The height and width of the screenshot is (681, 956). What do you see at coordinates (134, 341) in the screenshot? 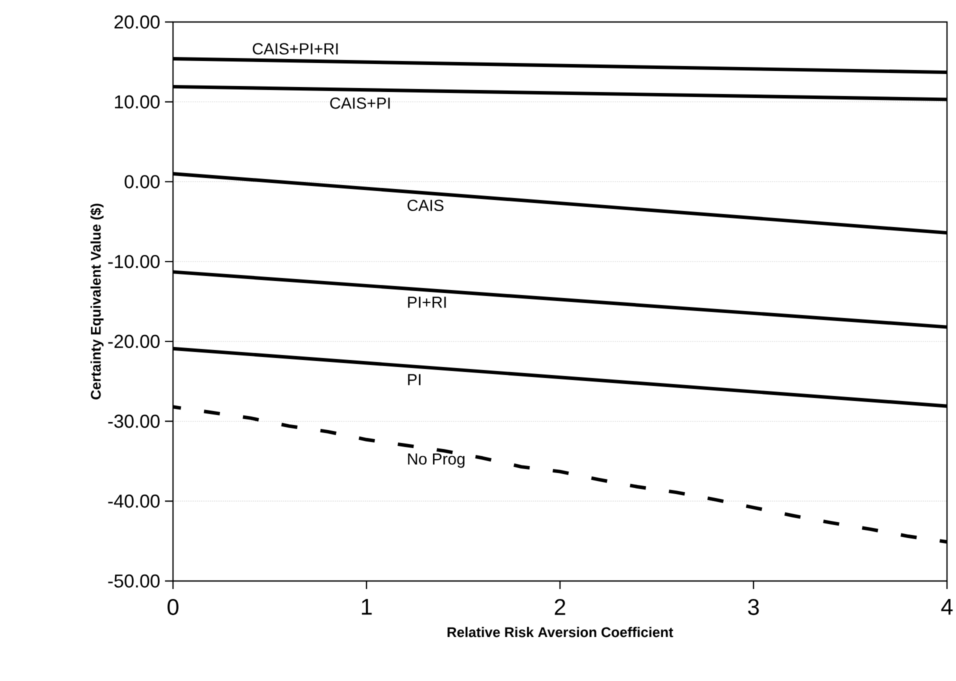
I see `y-tick-label: -20.00` at bounding box center [134, 341].